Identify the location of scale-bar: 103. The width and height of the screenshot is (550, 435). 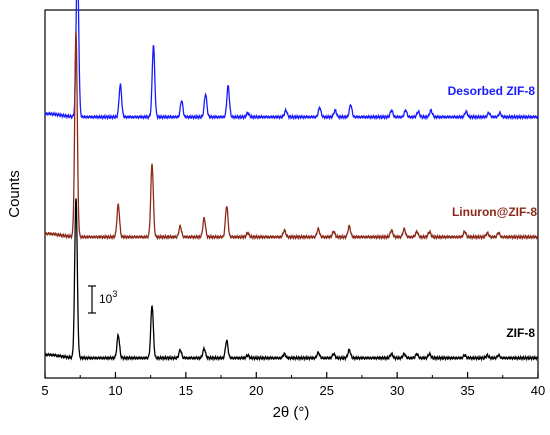
(102, 299).